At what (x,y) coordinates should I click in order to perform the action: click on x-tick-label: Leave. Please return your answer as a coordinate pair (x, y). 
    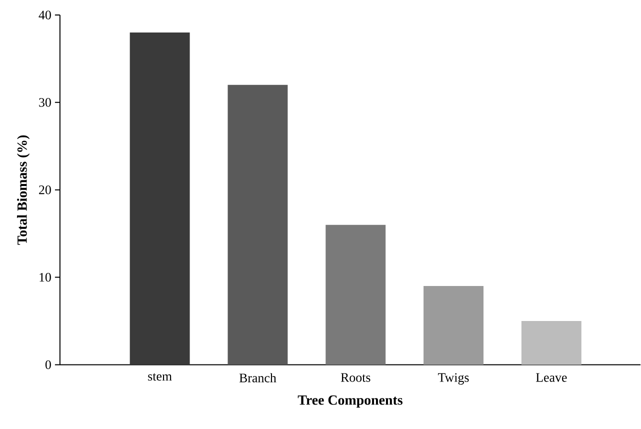
    Looking at the image, I should click on (551, 377).